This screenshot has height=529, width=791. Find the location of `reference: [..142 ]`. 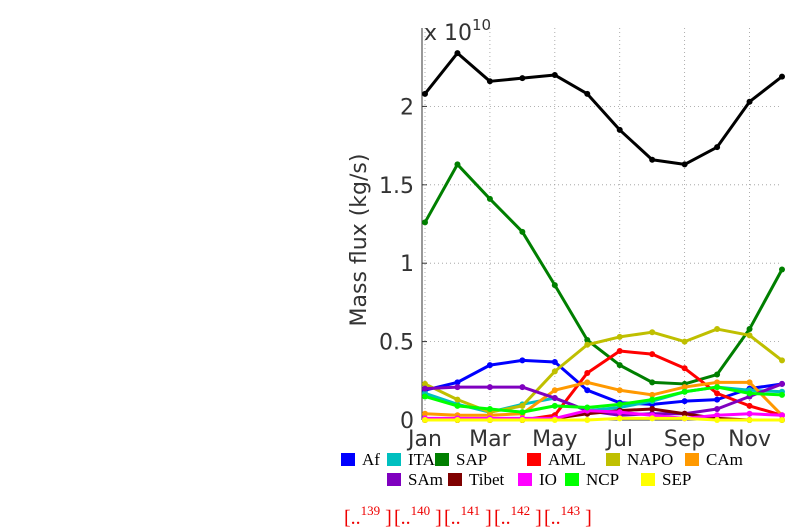

reference: [..142 ] is located at coordinates (518, 516).